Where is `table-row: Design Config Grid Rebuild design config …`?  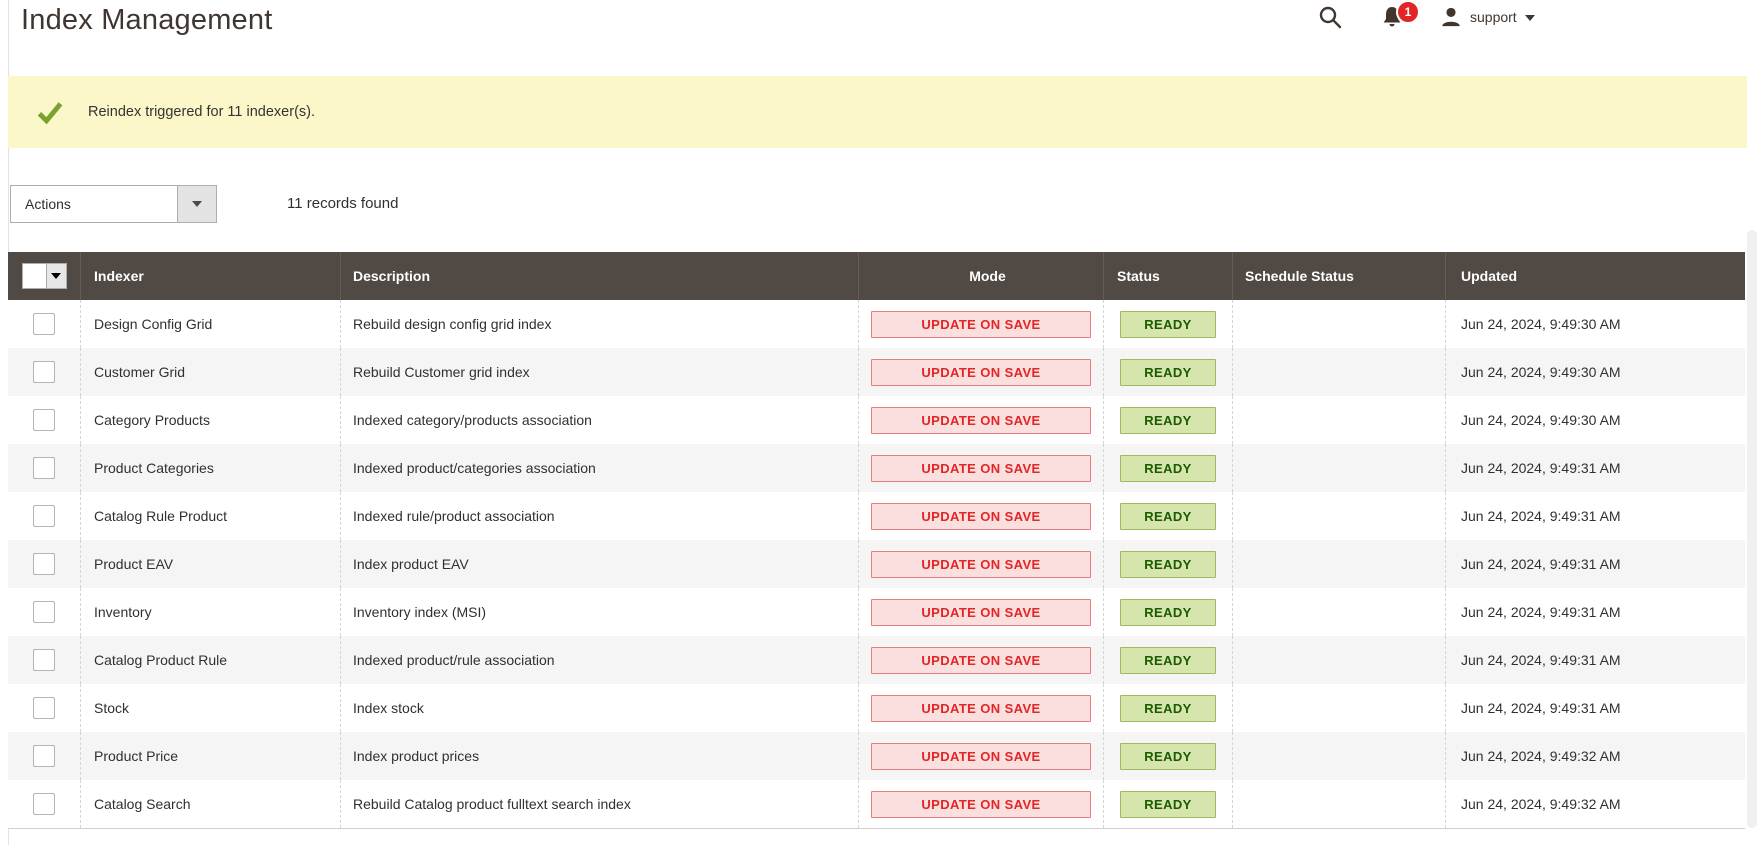 table-row: Design Config Grid Rebuild design config … is located at coordinates (876, 324).